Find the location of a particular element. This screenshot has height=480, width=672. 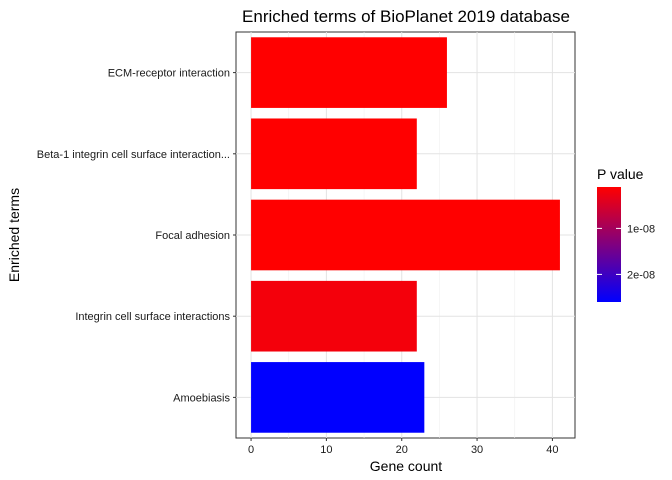

x-tick-label: 20 is located at coordinates (402, 450).